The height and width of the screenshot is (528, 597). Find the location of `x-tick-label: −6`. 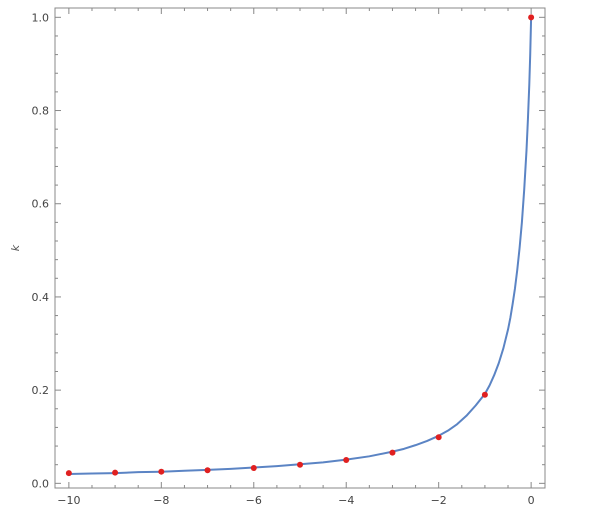

x-tick-label: −6 is located at coordinates (254, 500).